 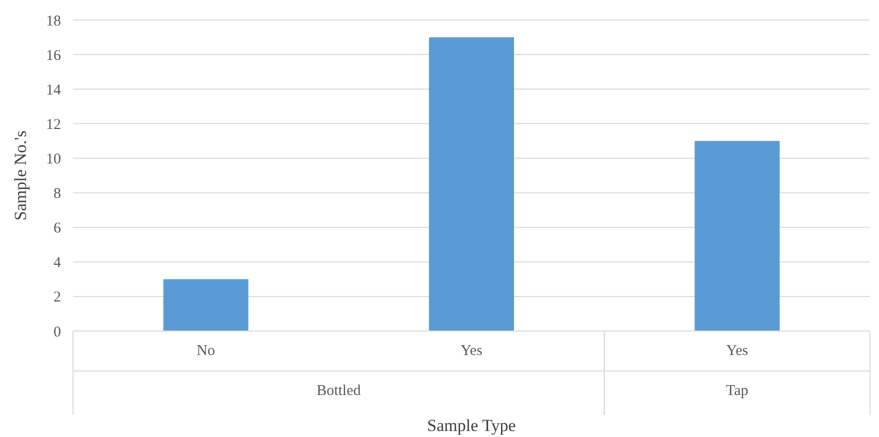 I want to click on y-tick-label: 2, so click(x=57, y=298).